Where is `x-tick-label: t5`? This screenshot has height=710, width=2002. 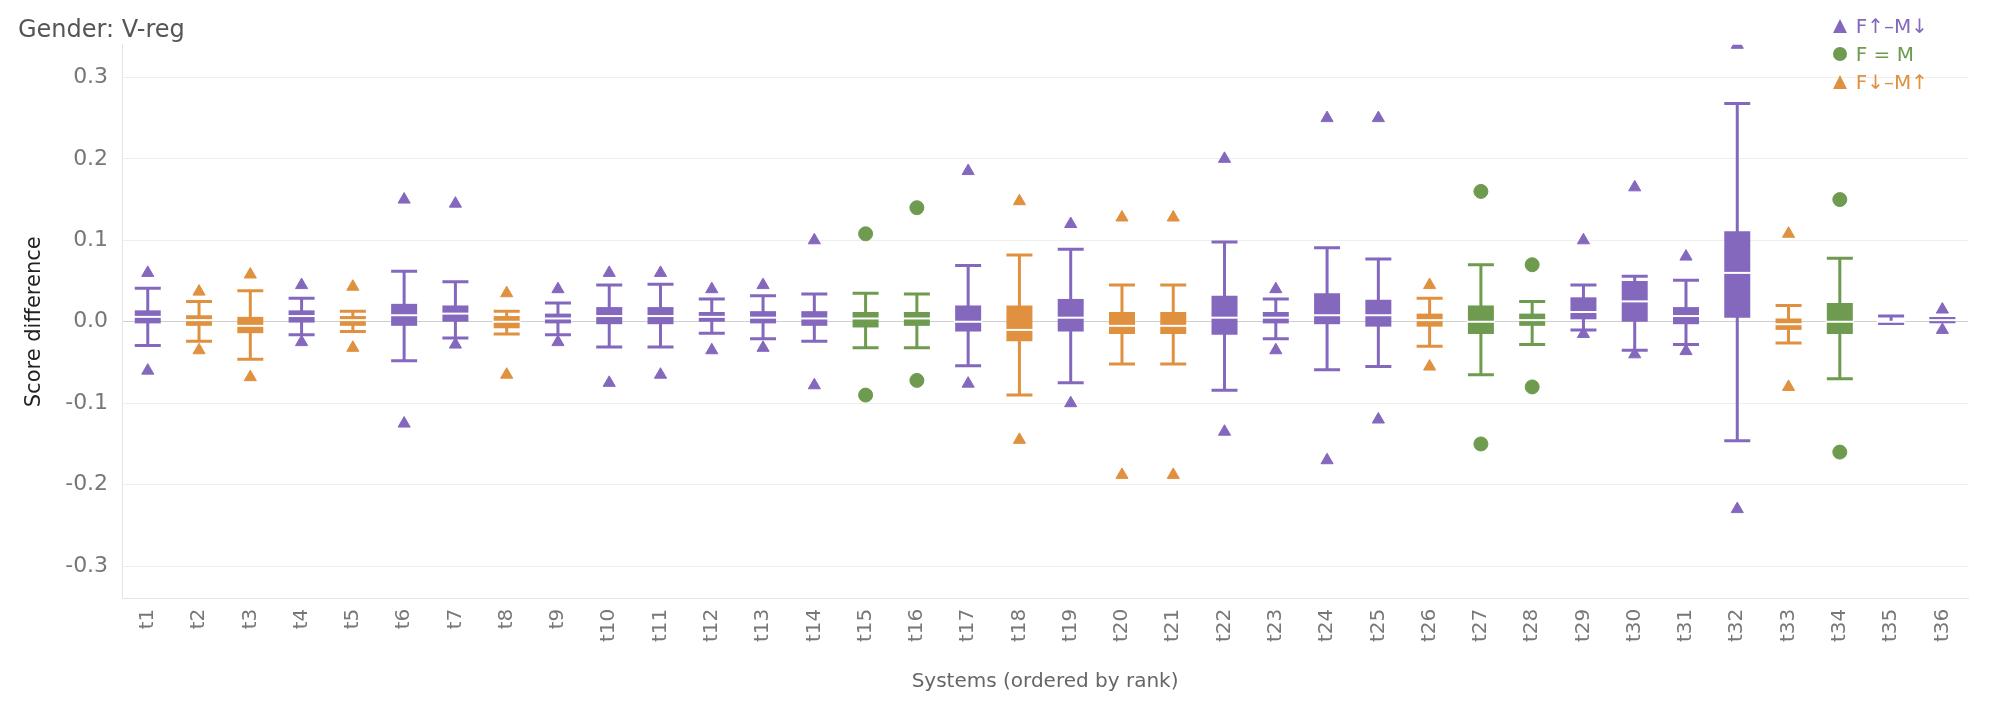
x-tick-label: t5 is located at coordinates (351, 619).